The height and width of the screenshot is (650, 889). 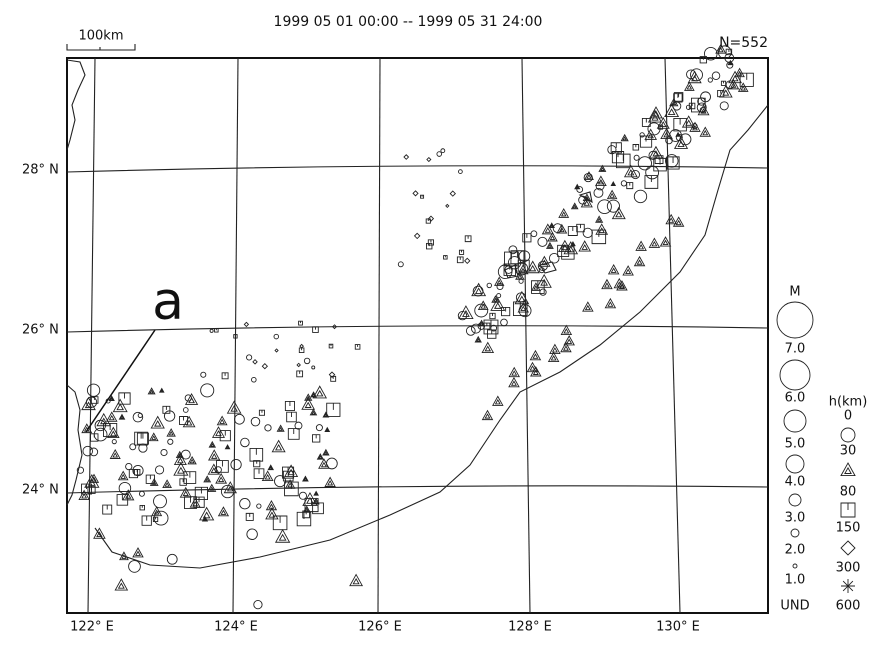 I want to click on legend-label: 150, so click(x=848, y=528).